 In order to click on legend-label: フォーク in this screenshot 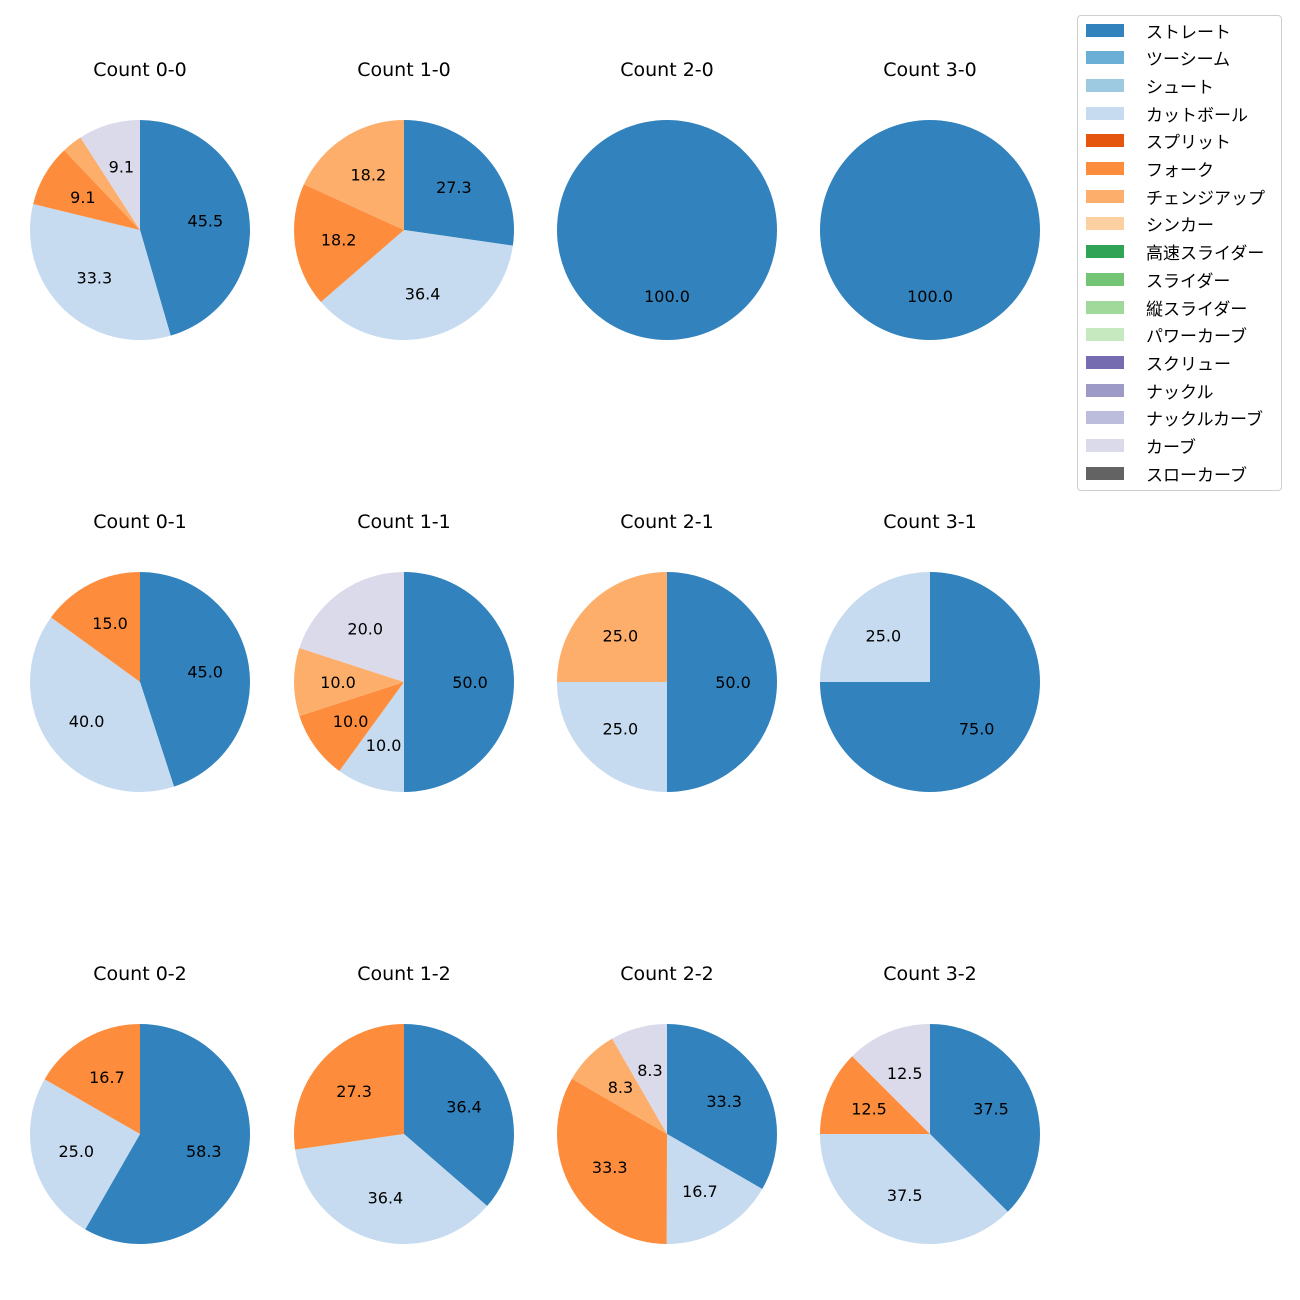, I will do `click(1180, 171)`.